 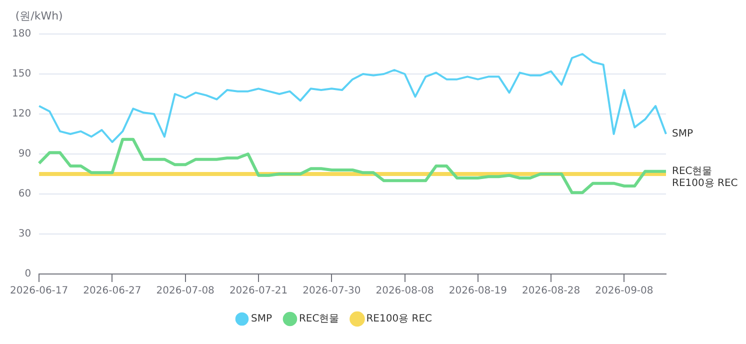 I want to click on y-tick-label: 0, so click(x=28, y=274).